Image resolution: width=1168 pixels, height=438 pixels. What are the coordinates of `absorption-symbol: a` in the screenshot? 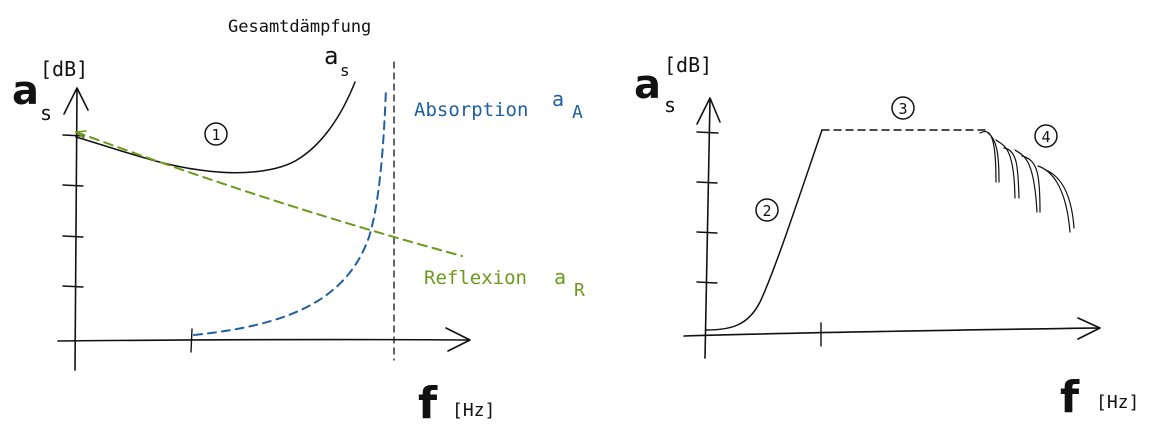 It's located at (558, 99).